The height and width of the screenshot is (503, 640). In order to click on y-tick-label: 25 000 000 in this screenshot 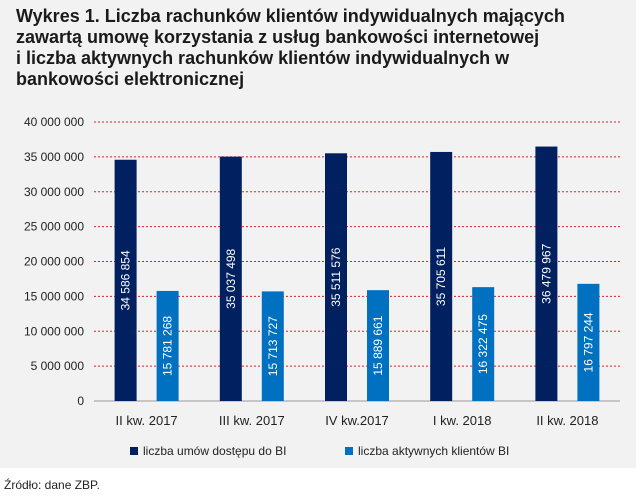, I will do `click(54, 227)`.